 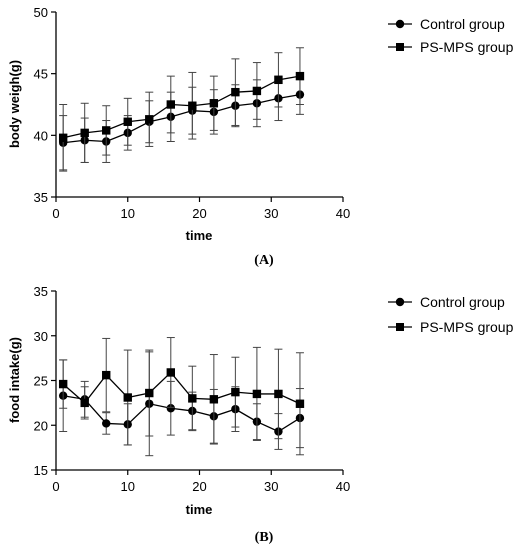 I want to click on chart-a-legend: Control group PS-MPS group, so click(x=451, y=35).